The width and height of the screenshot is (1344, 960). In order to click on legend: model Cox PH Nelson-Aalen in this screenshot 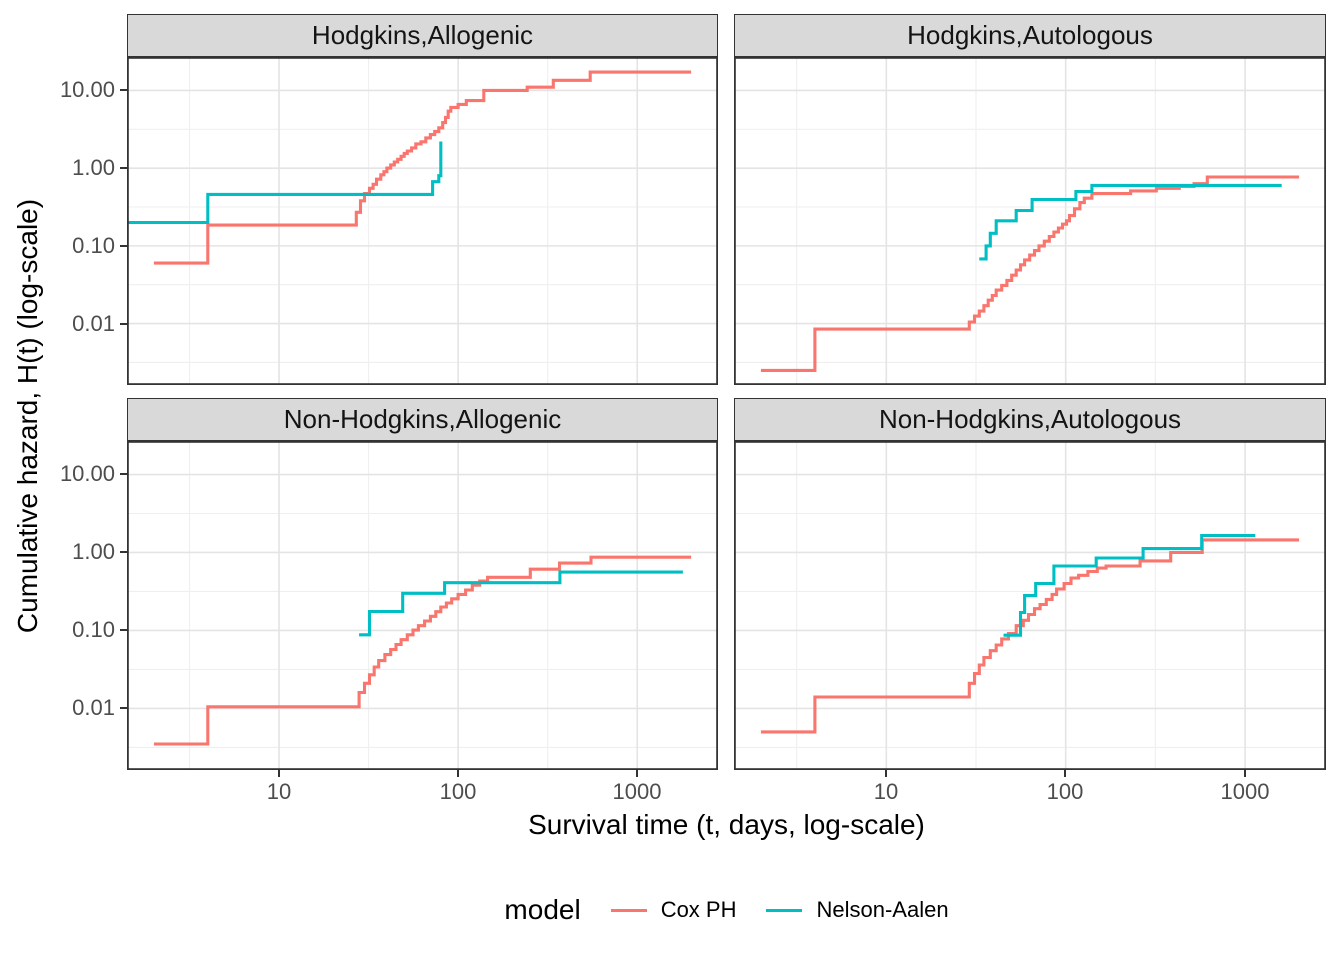, I will do `click(726, 910)`.